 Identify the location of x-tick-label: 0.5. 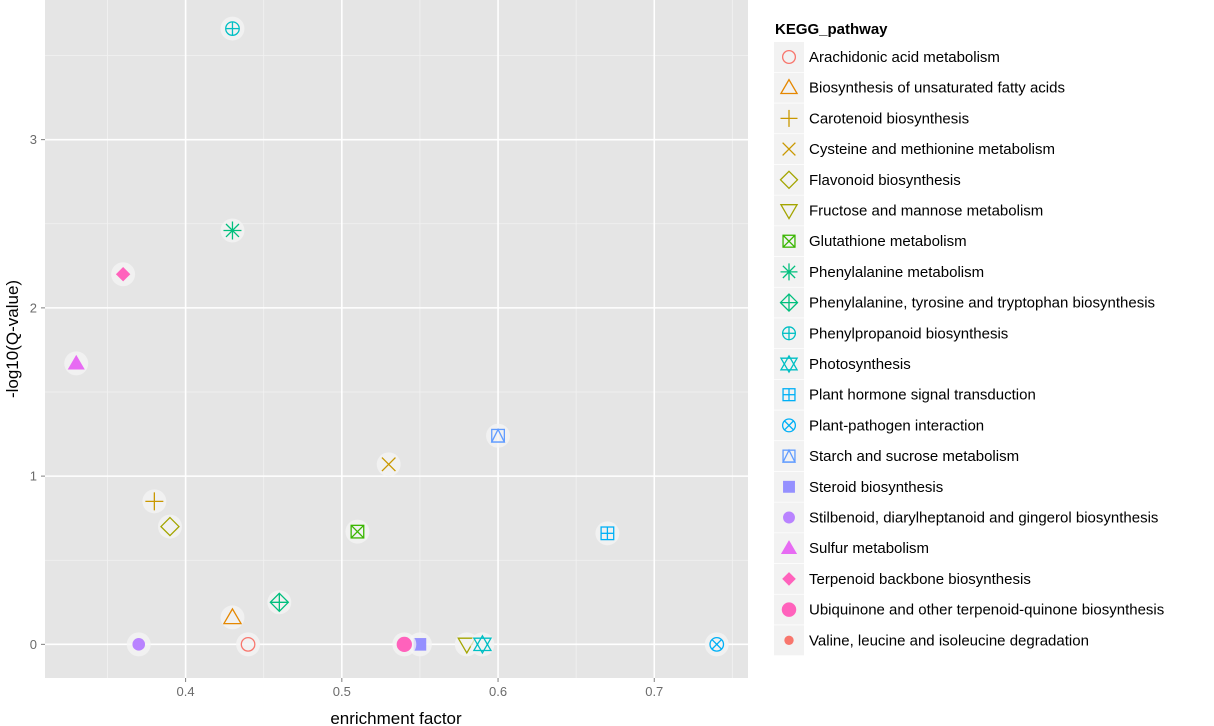
(342, 691).